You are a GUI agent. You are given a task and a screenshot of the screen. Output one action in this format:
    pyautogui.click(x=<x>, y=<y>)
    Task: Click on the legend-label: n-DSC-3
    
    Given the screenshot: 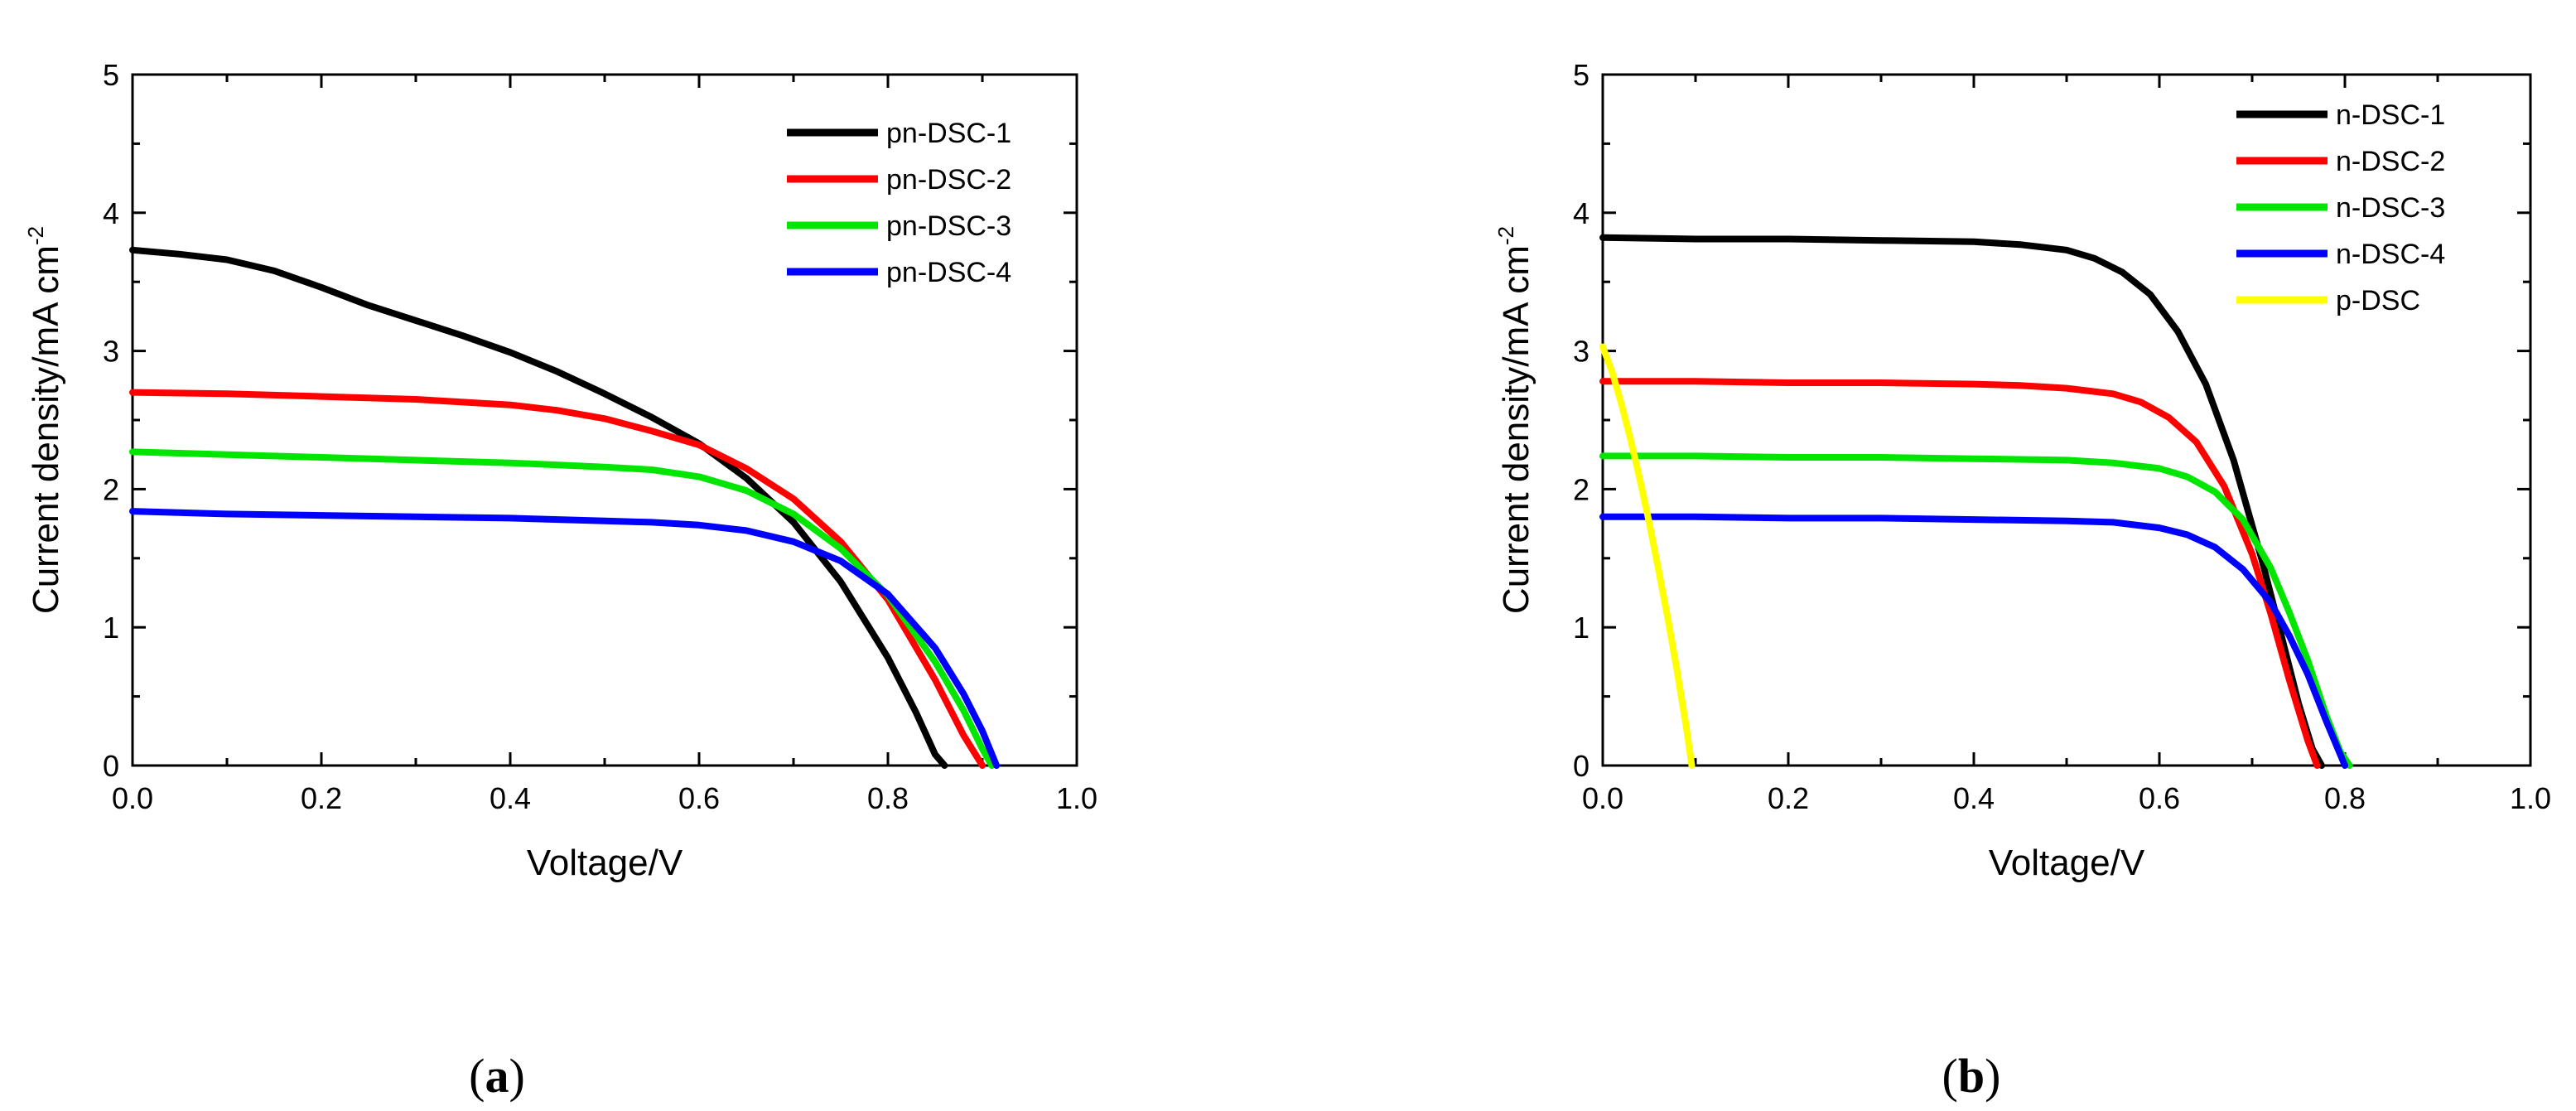 What is the action you would take?
    pyautogui.click(x=2390, y=208)
    